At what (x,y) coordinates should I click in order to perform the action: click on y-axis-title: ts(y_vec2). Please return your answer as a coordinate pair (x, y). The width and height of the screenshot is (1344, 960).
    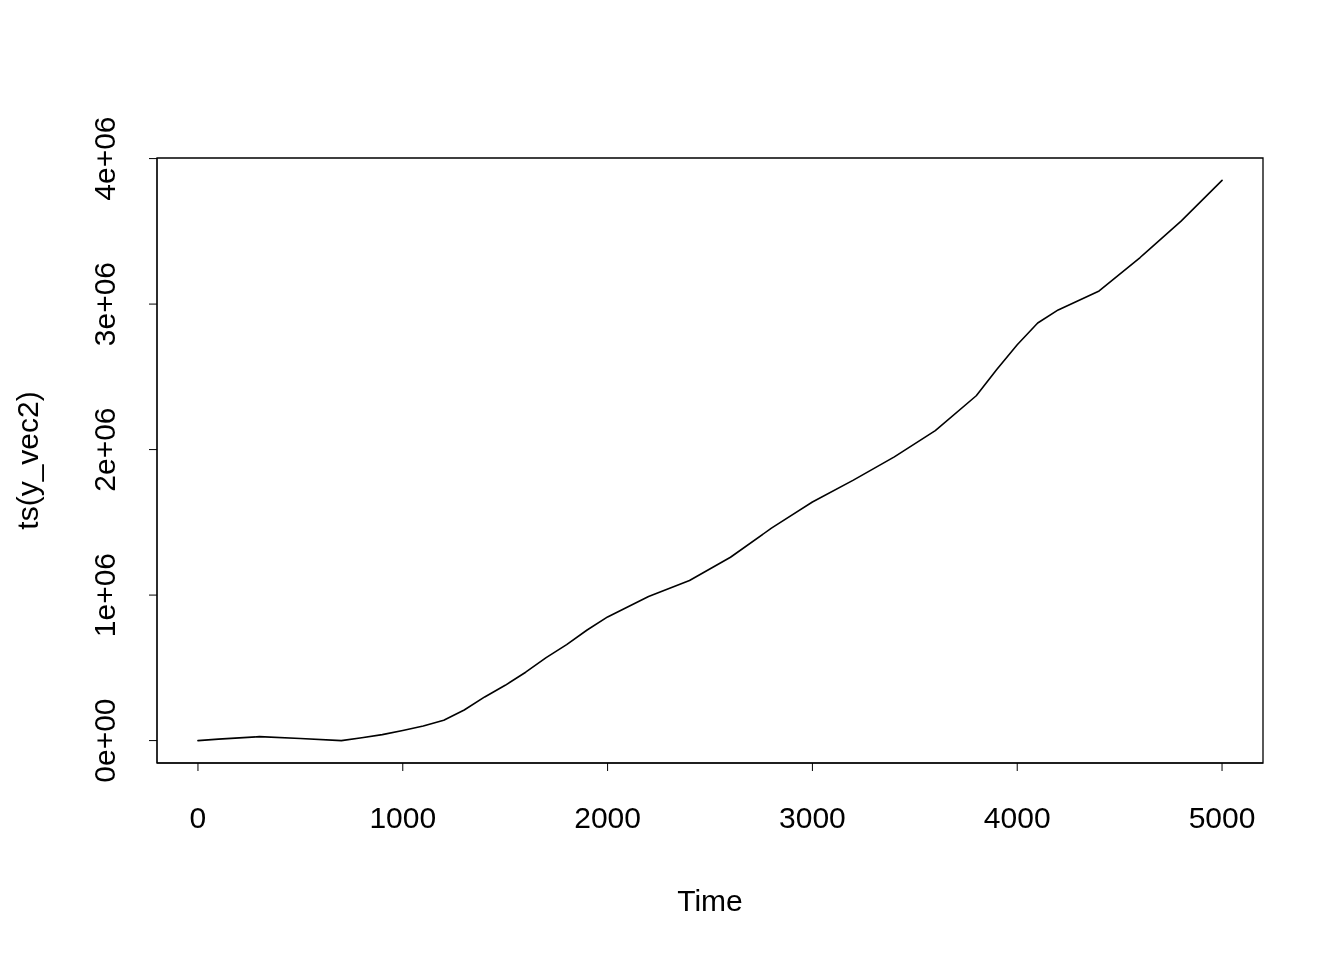
    Looking at the image, I should click on (27, 460).